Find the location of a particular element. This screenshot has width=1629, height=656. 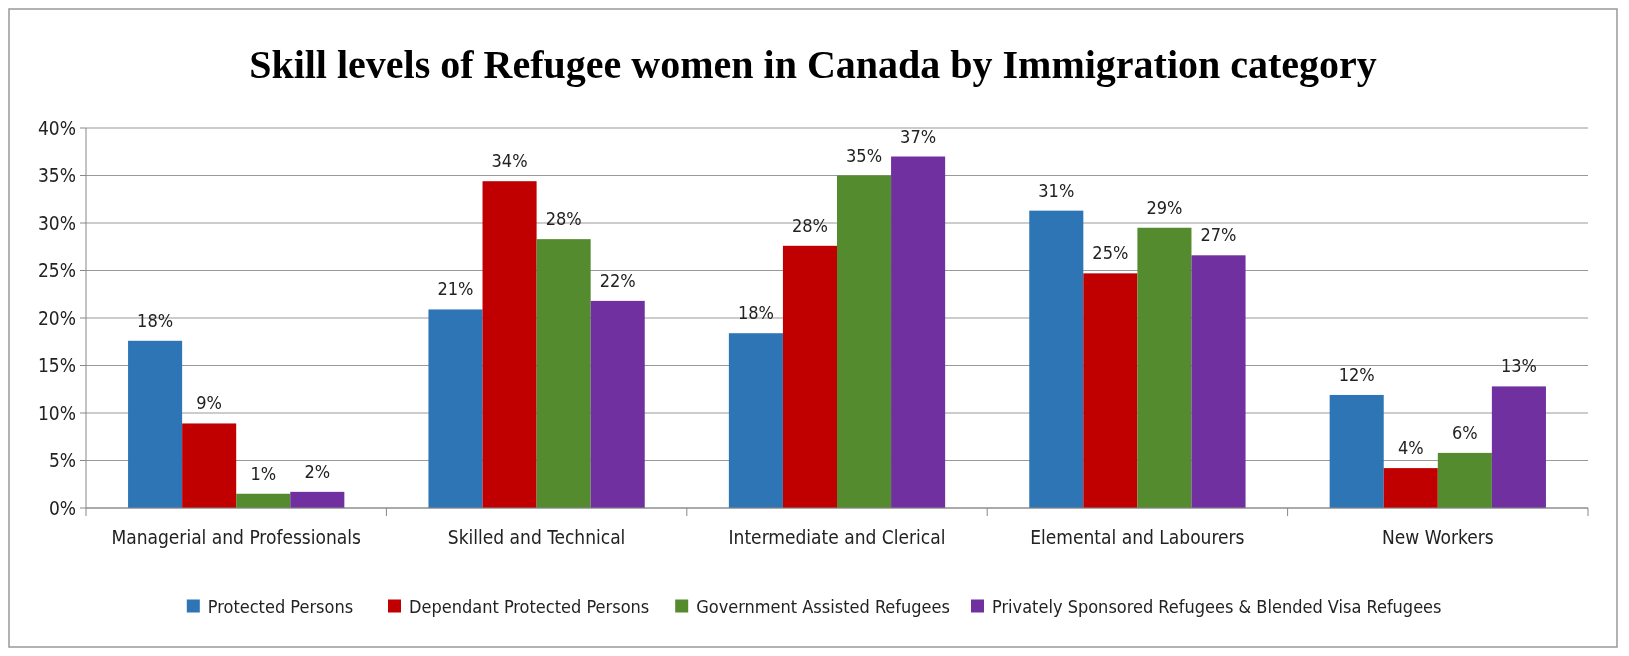

data-label: 4% is located at coordinates (1410, 448).